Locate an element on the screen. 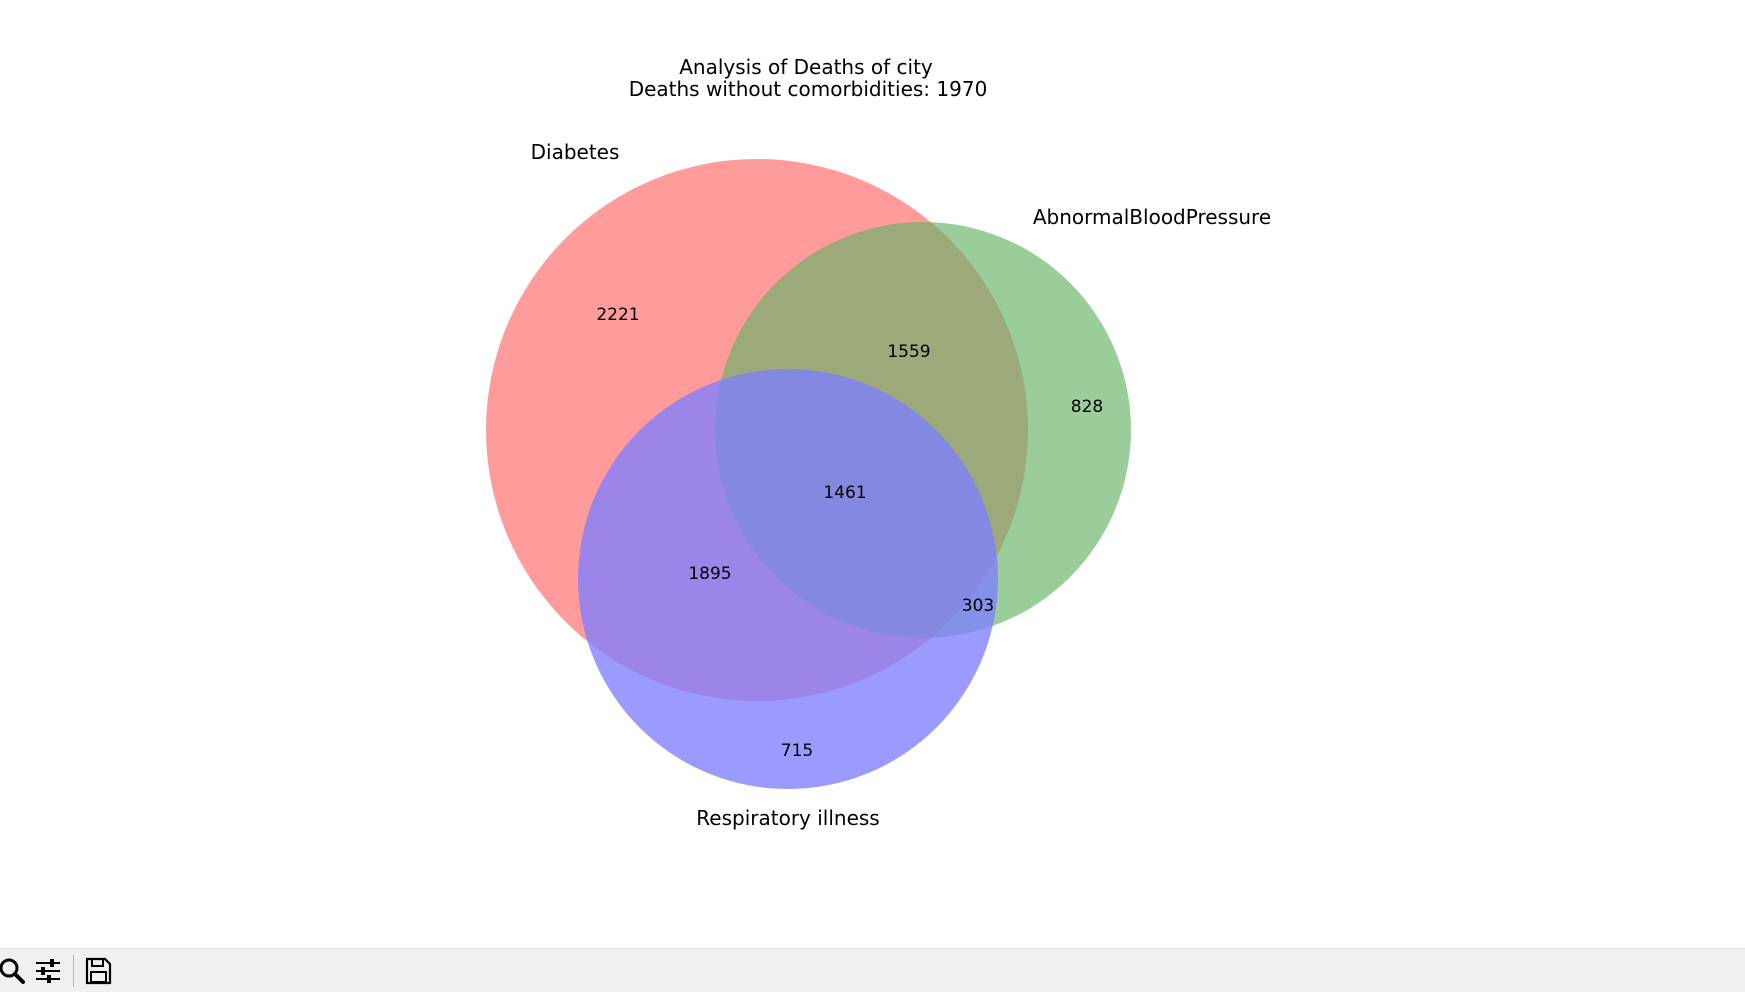 This screenshot has width=1745, height=992. set-label-diabetes: Diabetes is located at coordinates (575, 152).